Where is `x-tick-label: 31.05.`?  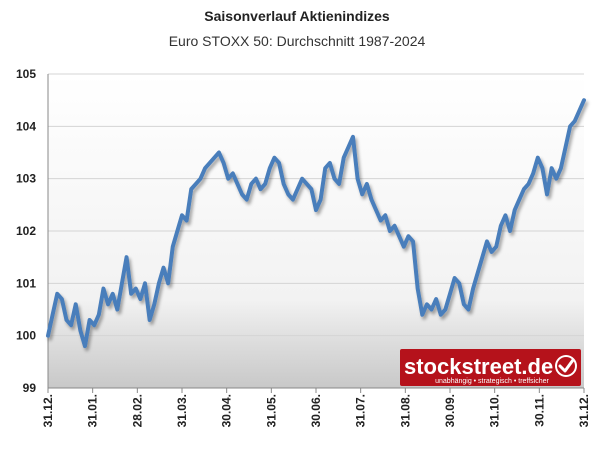
x-tick-label: 31.05. is located at coordinates (271, 410).